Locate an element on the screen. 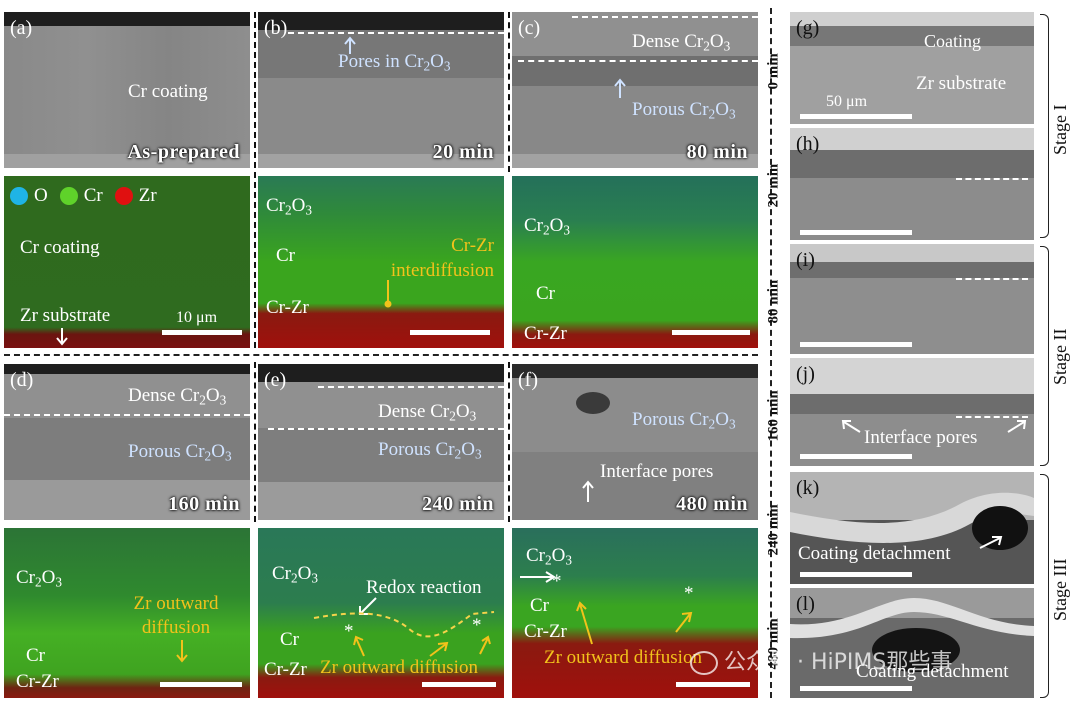  time-label-c: 80 min is located at coordinates (717, 152).